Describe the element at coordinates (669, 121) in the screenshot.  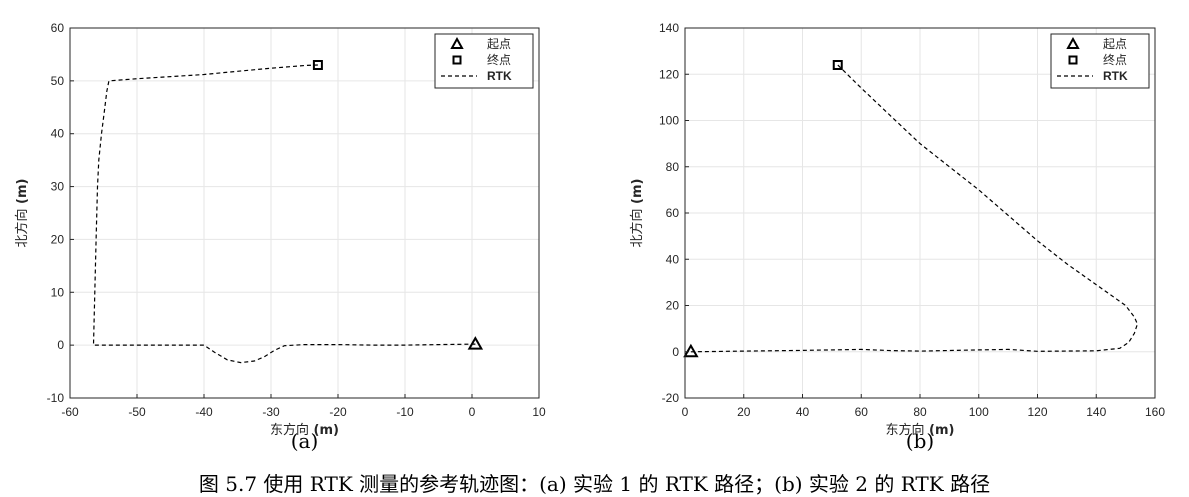
I see `y-tick-label: 100` at that location.